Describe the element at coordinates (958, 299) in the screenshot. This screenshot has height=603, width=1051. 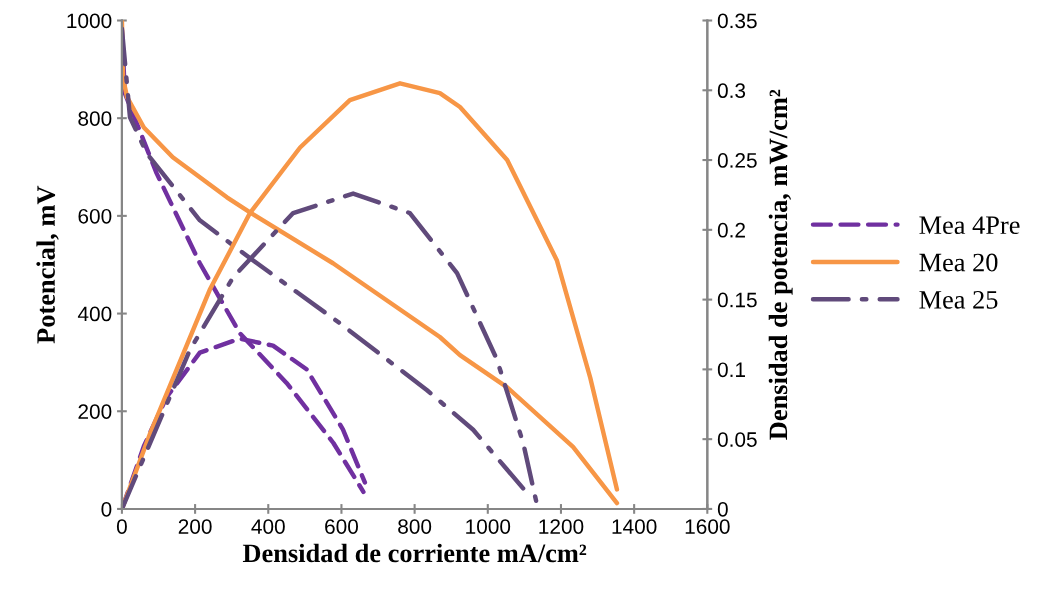
I see `legend-label: Mea 25` at that location.